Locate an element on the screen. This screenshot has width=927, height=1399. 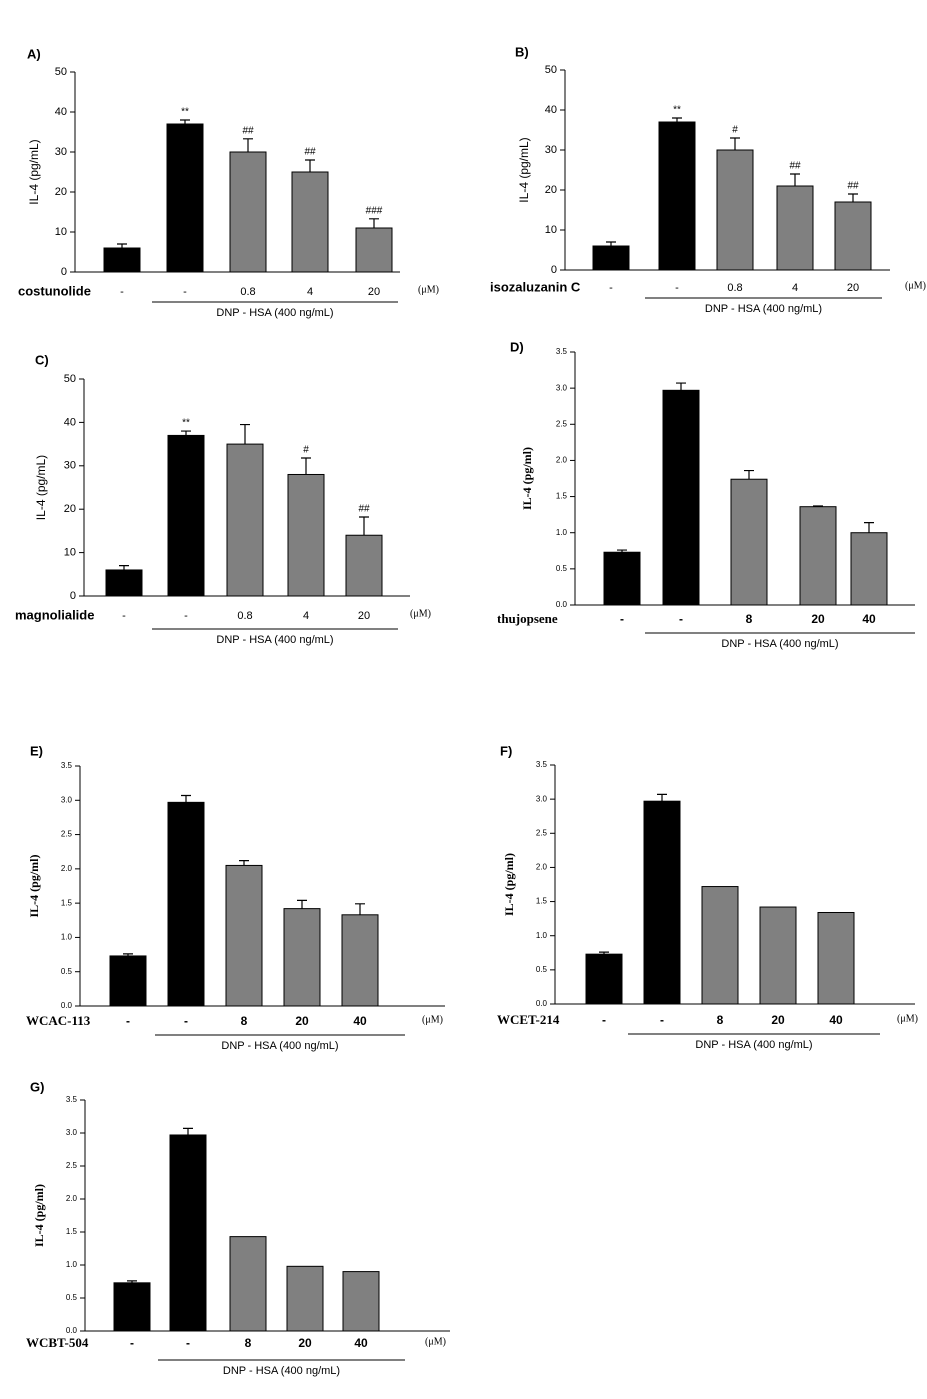
panel-label: A) is located at coordinates (34, 53).